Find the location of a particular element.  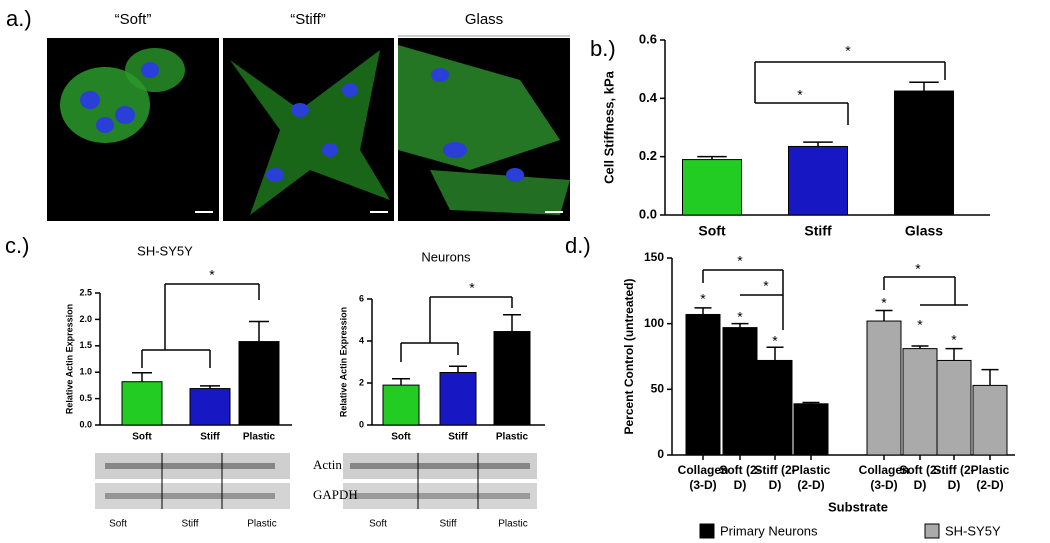

y-axis-label: Percent Control (untreated) is located at coordinates (629, 356).